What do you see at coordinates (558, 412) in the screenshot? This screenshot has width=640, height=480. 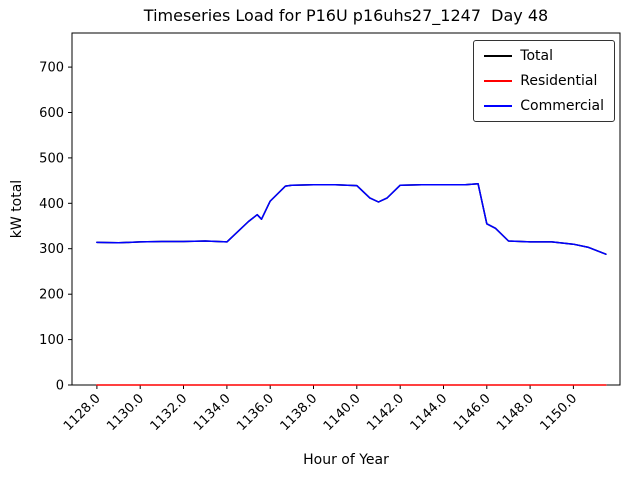 I see `x-tick-label: 1150.0` at bounding box center [558, 412].